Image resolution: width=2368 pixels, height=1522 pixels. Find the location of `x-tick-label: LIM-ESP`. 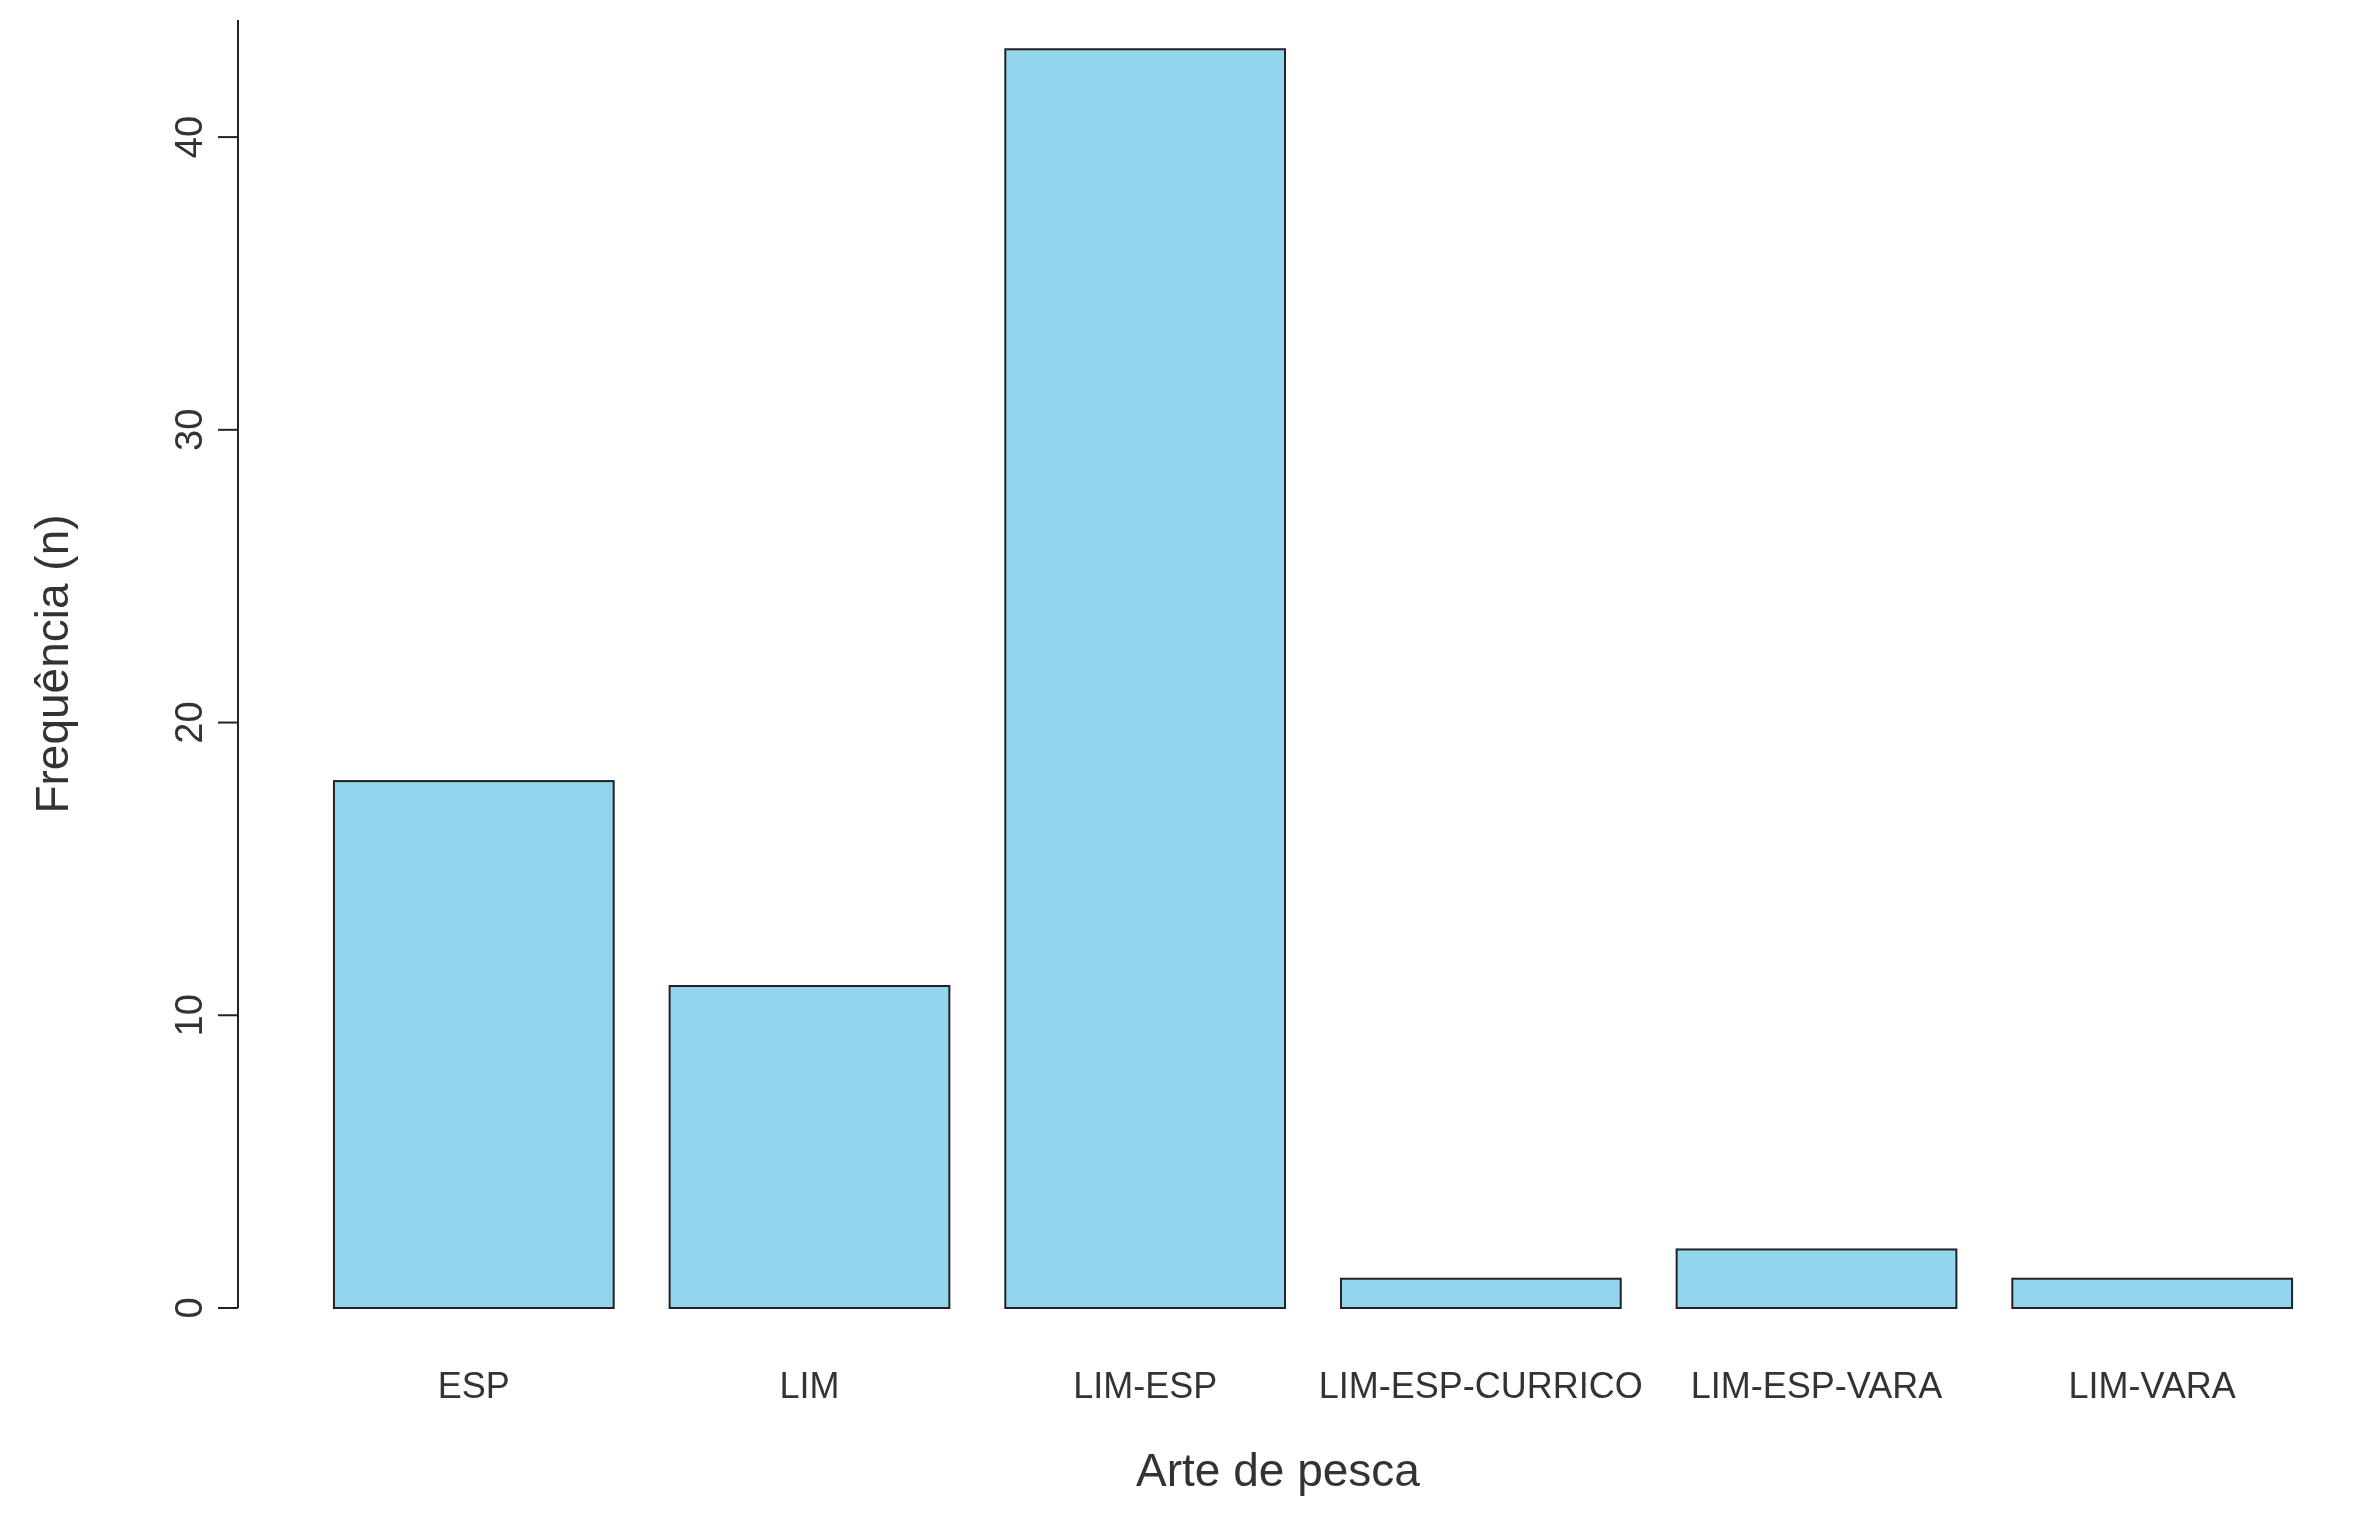

x-tick-label: LIM-ESP is located at coordinates (1145, 1385).